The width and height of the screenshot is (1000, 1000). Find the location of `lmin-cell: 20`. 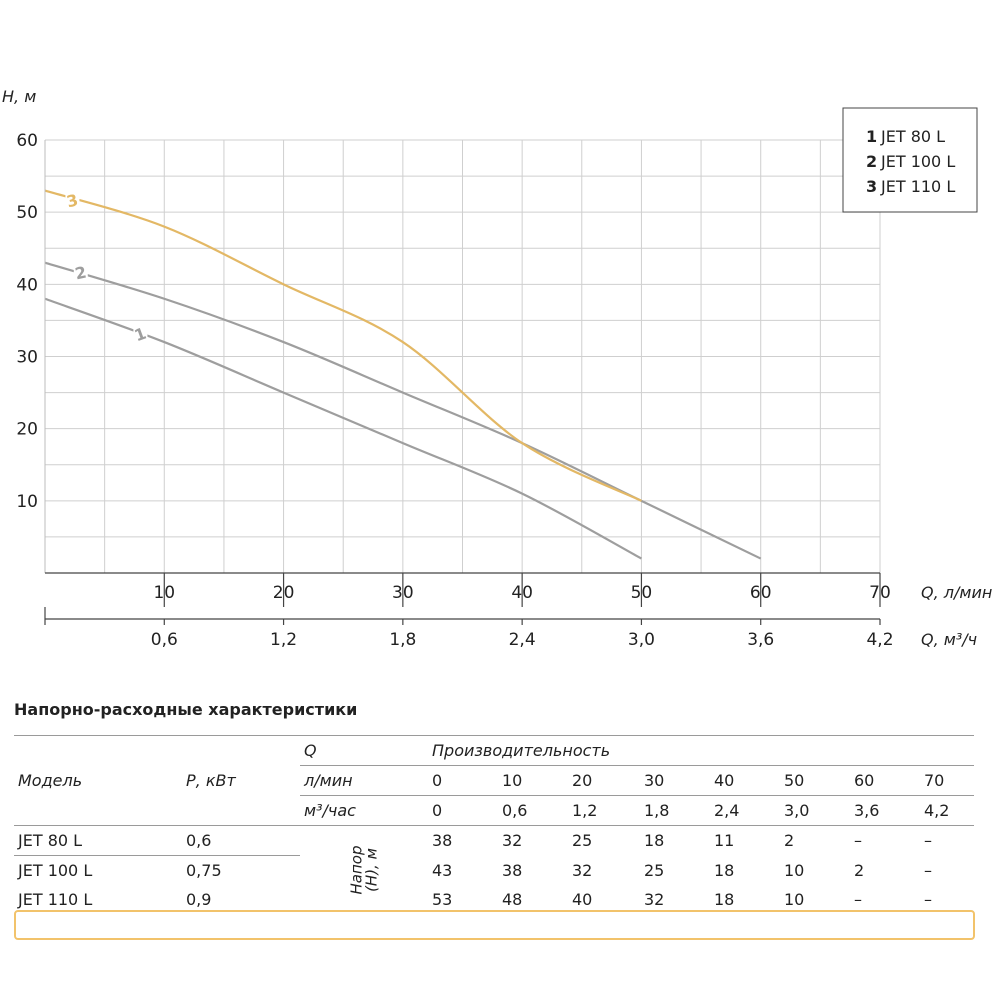

lmin-cell: 20 is located at coordinates (604, 780).